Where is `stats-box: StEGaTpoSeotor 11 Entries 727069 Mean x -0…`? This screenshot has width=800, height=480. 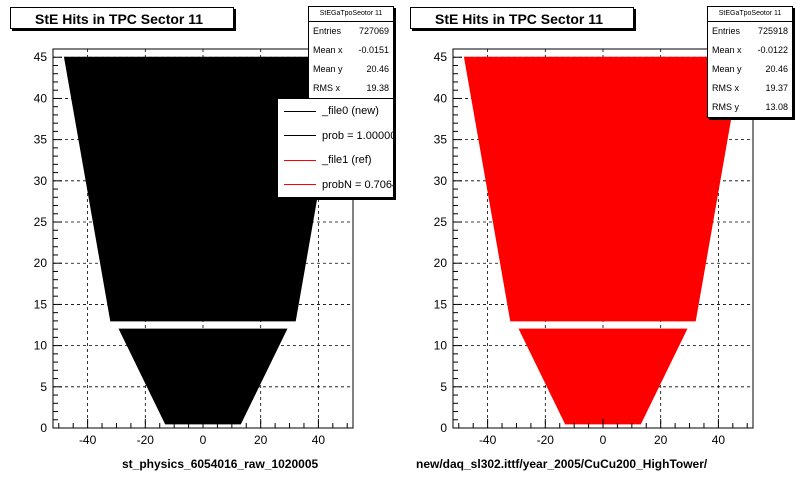 stats-box: StEGaTpoSeotor 11 Entries 727069 Mean x -0… is located at coordinates (351, 52).